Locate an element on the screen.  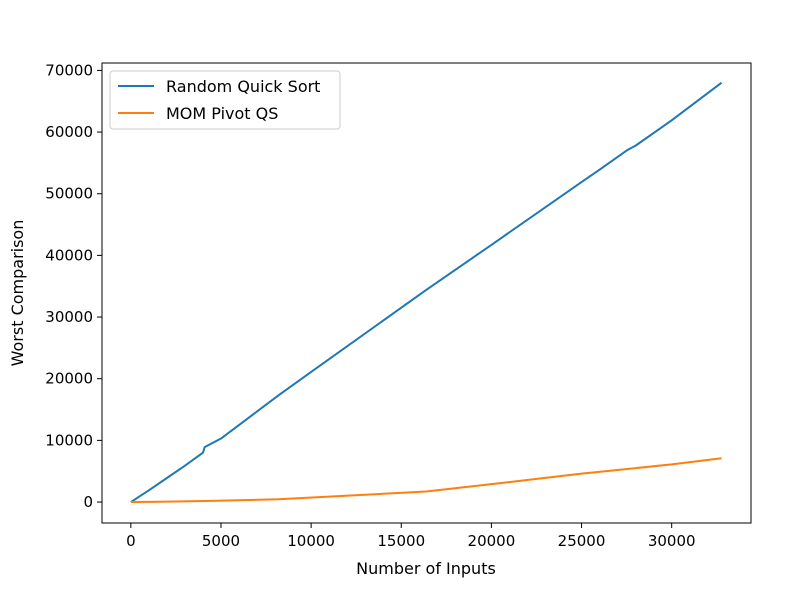
legend-box is located at coordinates (225, 100).